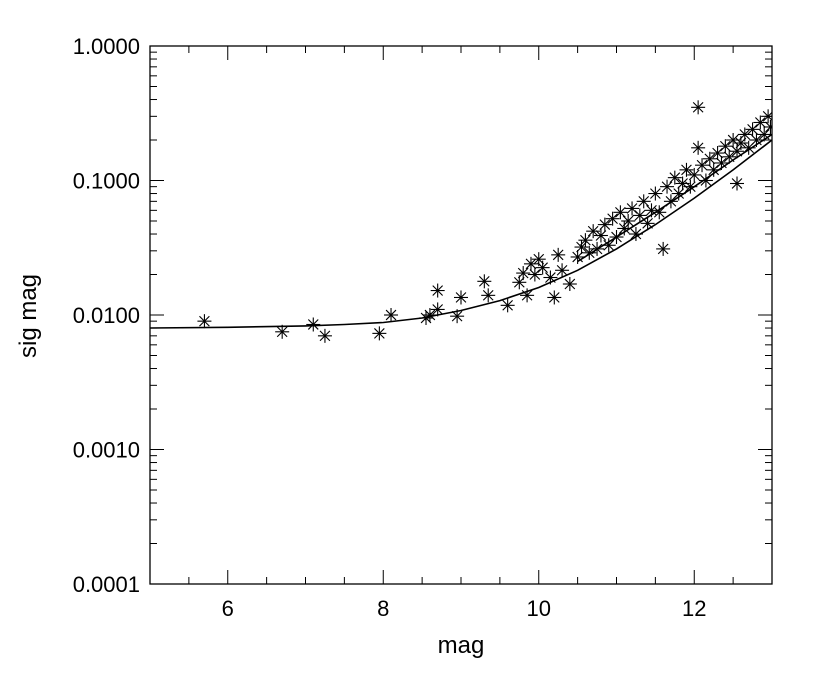  What do you see at coordinates (106, 181) in the screenshot?
I see `y-tick-label: 0.1000` at bounding box center [106, 181].